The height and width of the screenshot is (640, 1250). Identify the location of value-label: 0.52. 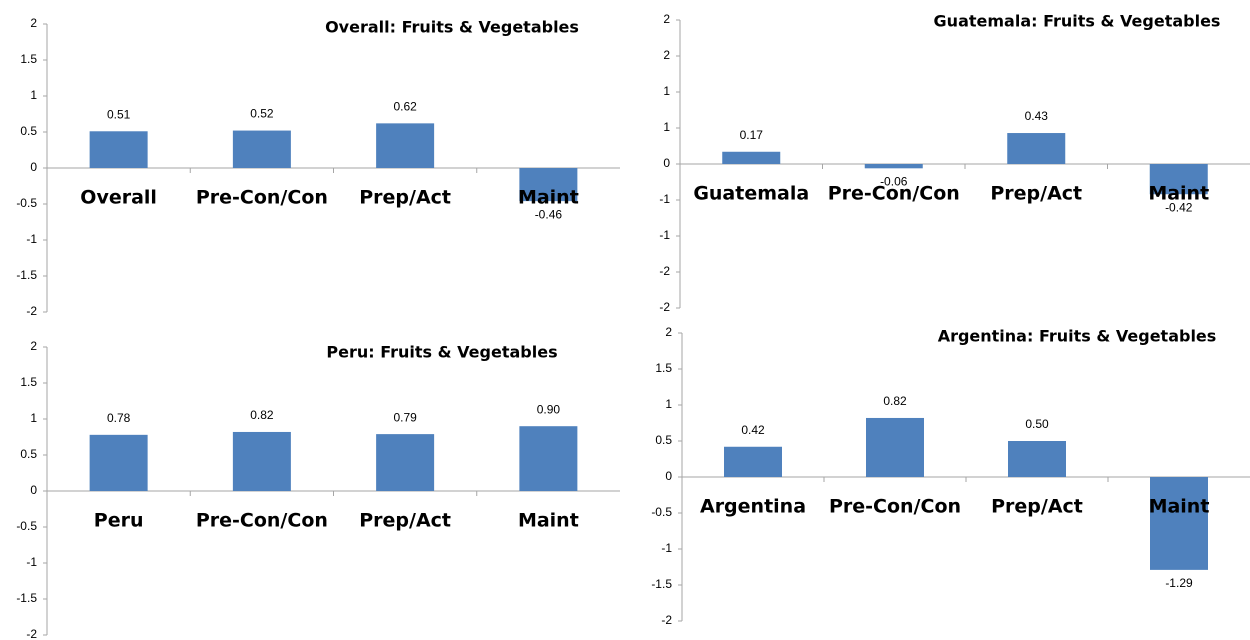
(262, 114).